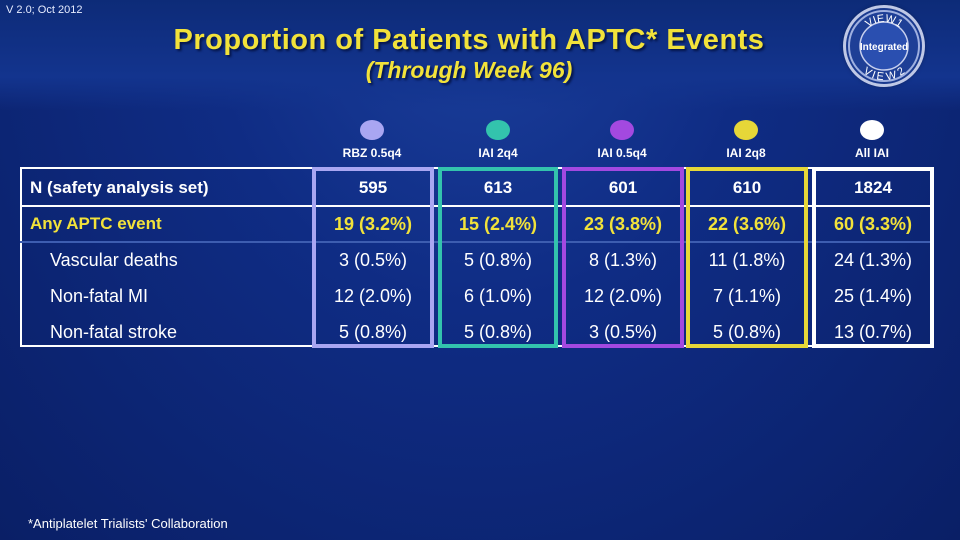 The image size is (960, 540). I want to click on column-header-iai-2q4: IAI 2q4, so click(498, 140).